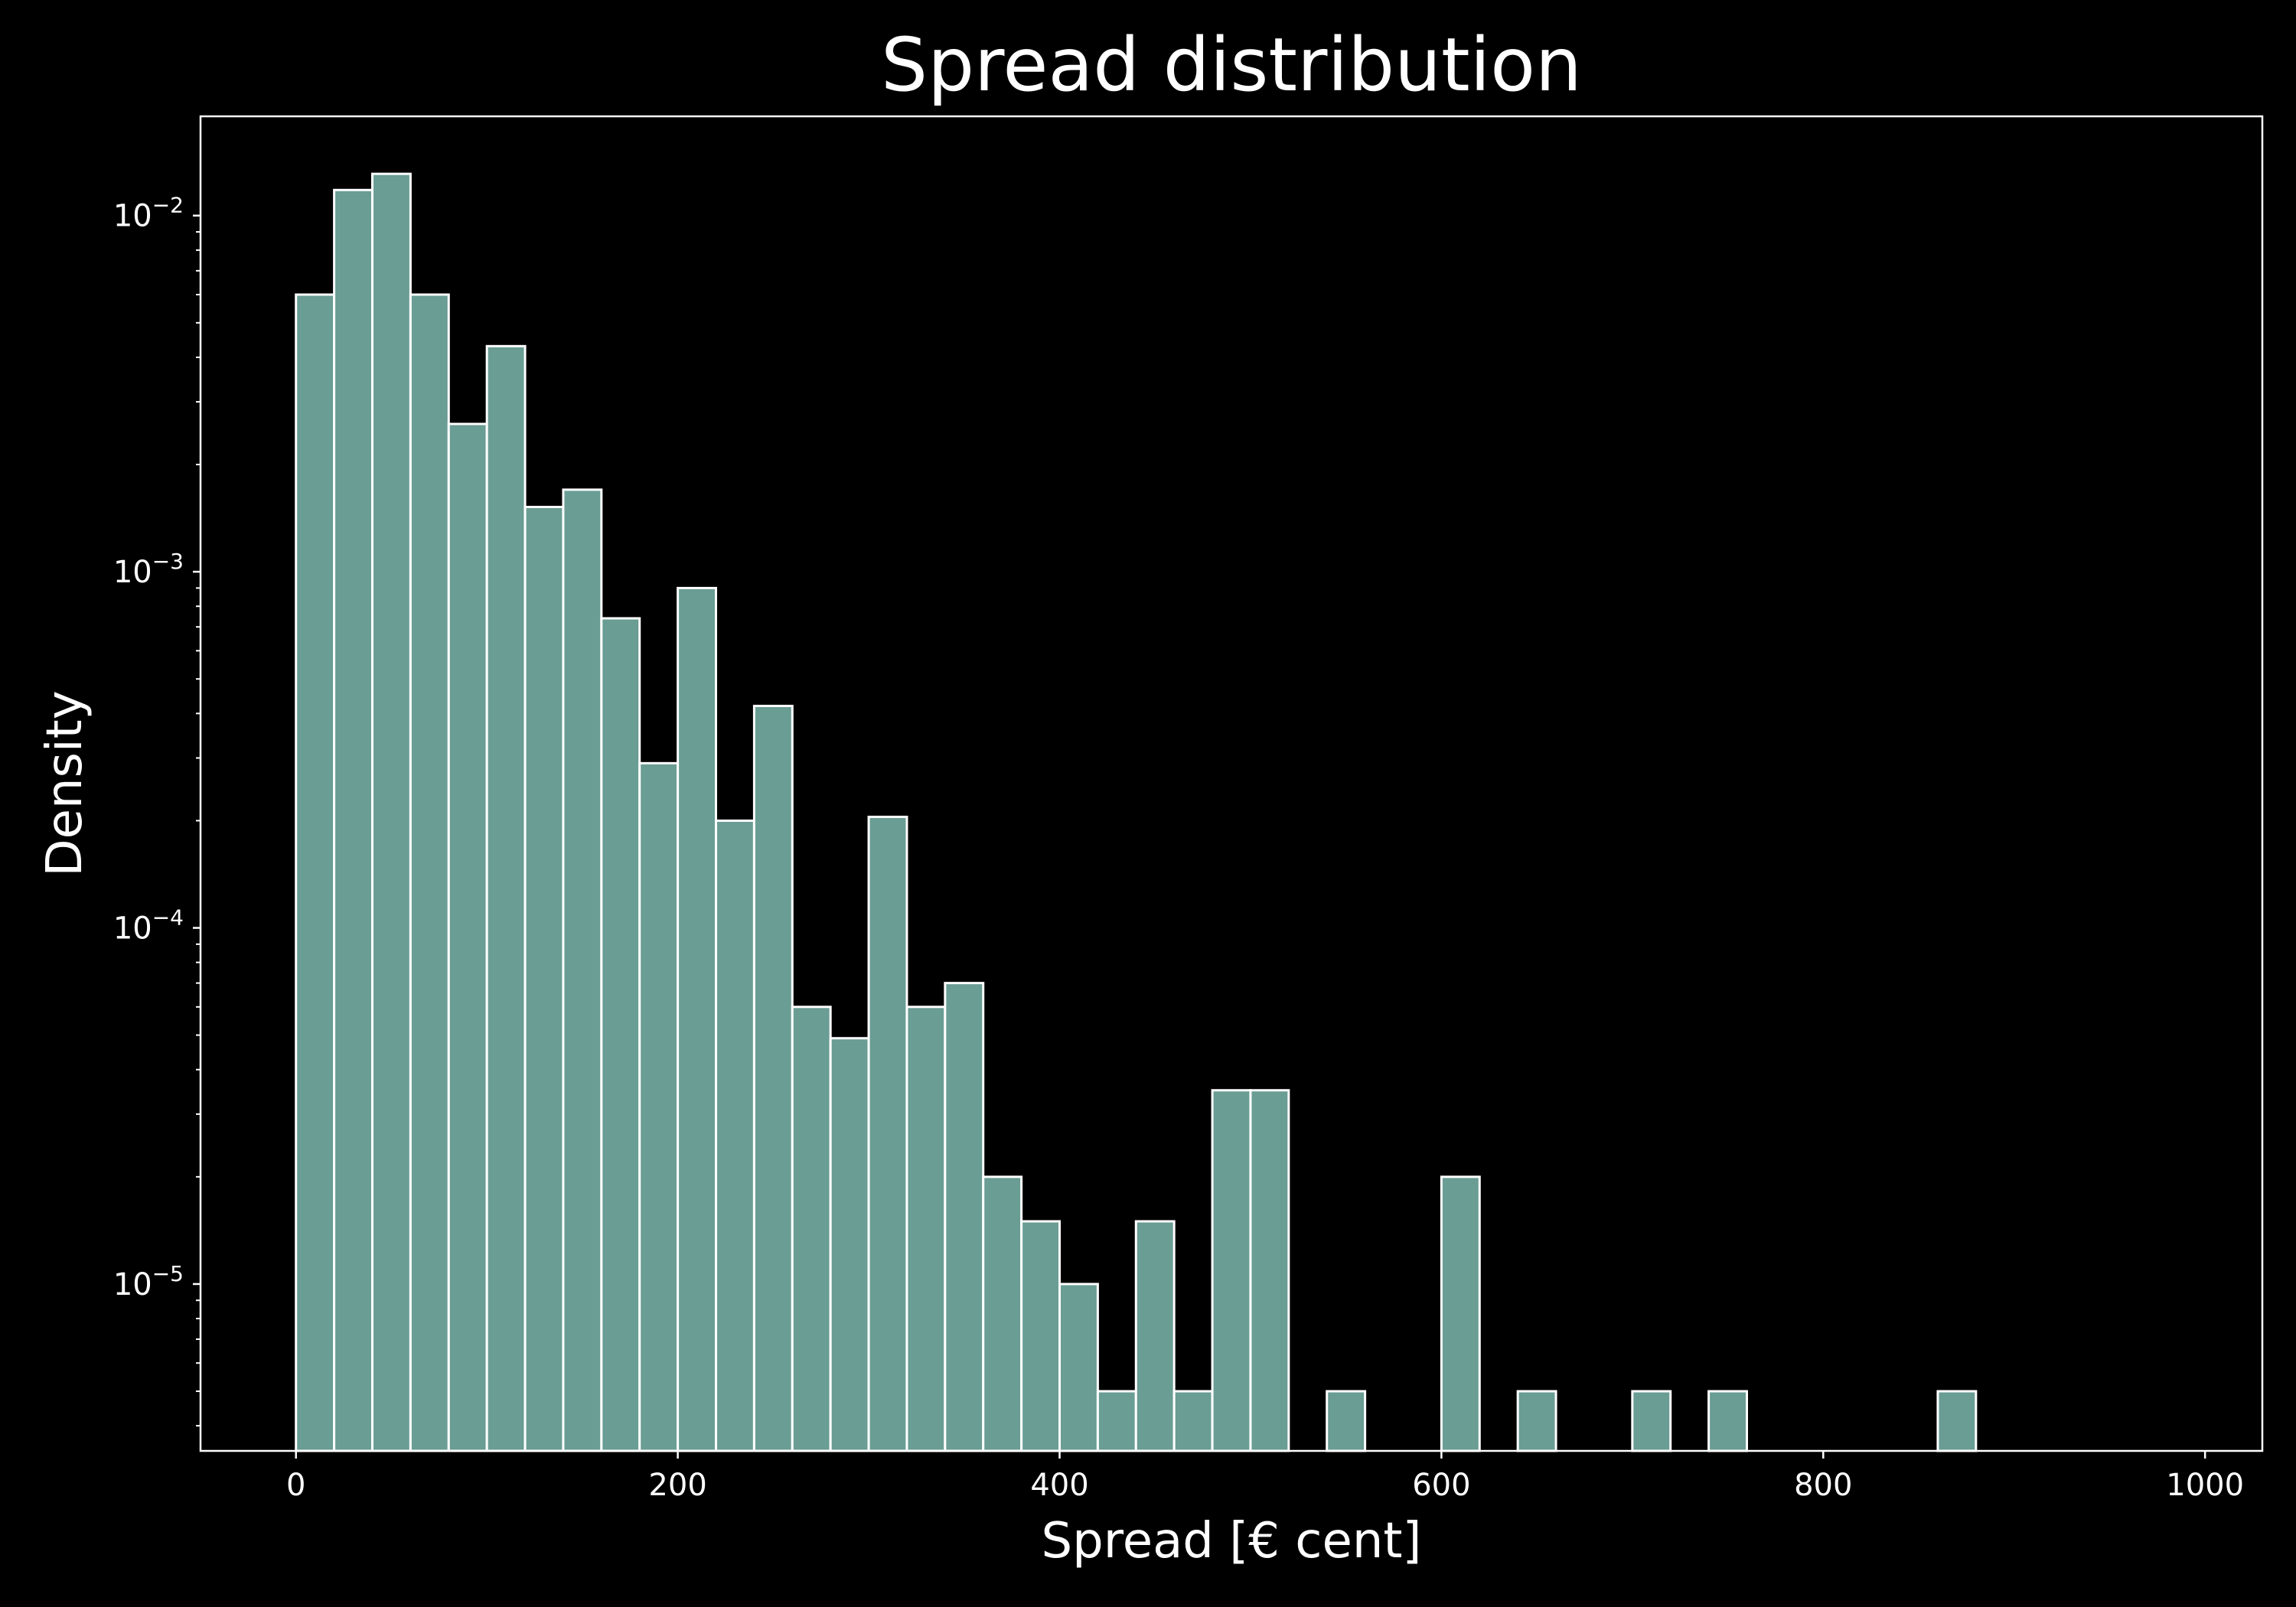 This screenshot has height=1607, width=2296. Describe the element at coordinates (2205, 1485) in the screenshot. I see `x-tick-label: 1000` at that location.